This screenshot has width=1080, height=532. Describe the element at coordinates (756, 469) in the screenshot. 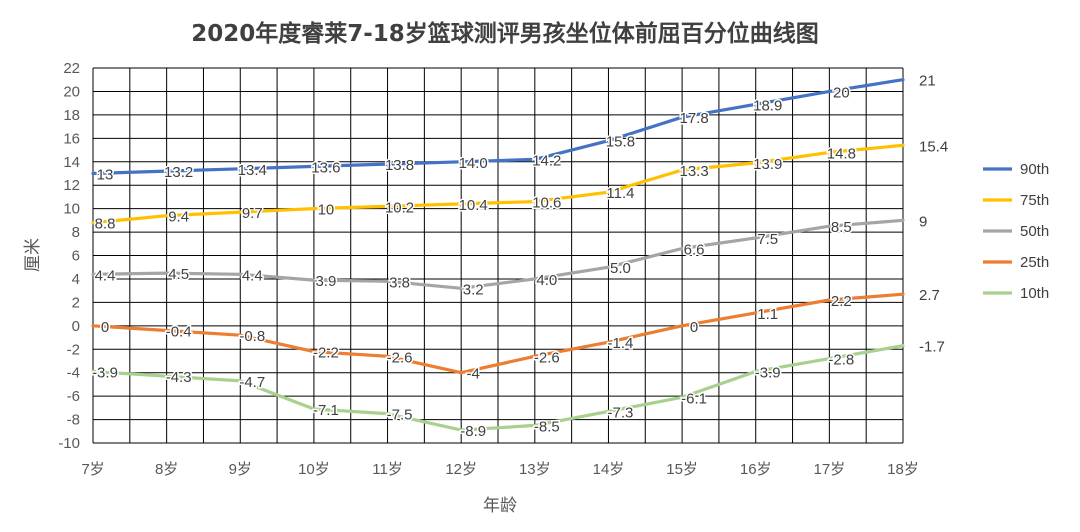

I see `x-tick-label: 16岁` at that location.